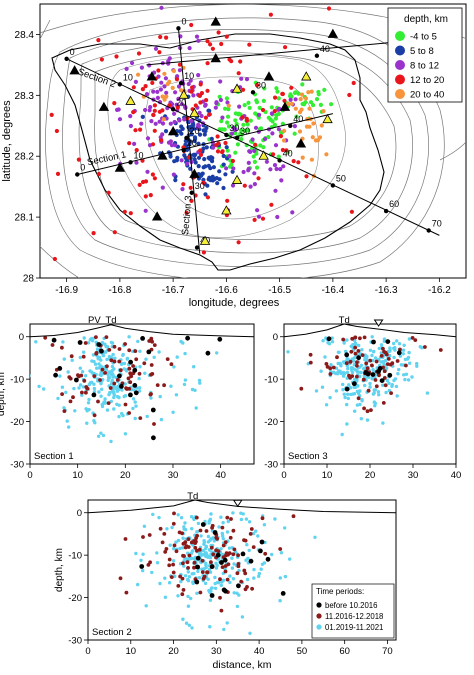 The image size is (474, 675). What do you see at coordinates (226, 290) in the screenshot?
I see `map-x-tick-label: -16.6` at bounding box center [226, 290].